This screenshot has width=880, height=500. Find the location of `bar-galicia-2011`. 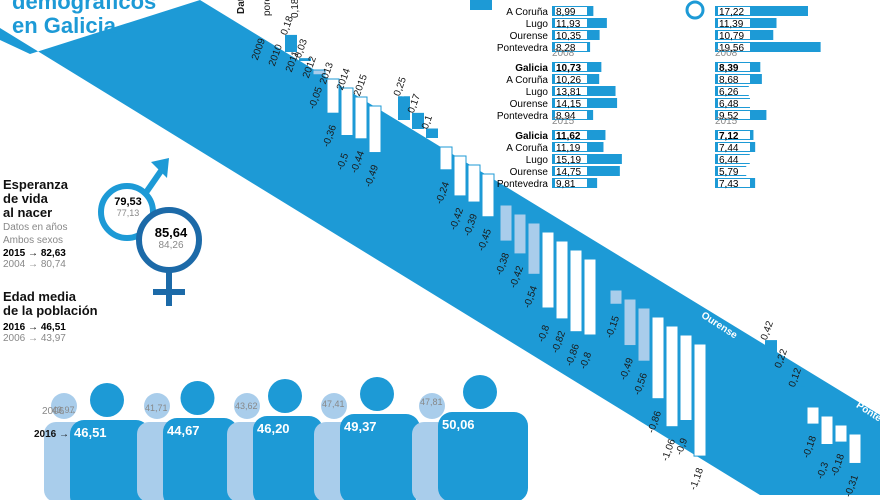

bar-galicia-2011 is located at coordinates (319, 72).